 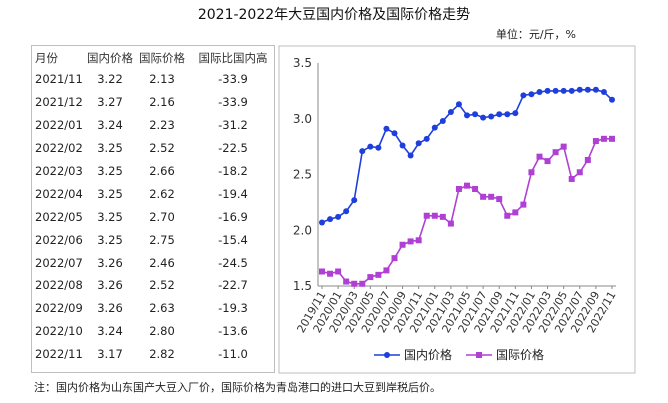 What do you see at coordinates (302, 63) in the screenshot?
I see `y-tick-label: 3.5` at bounding box center [302, 63].